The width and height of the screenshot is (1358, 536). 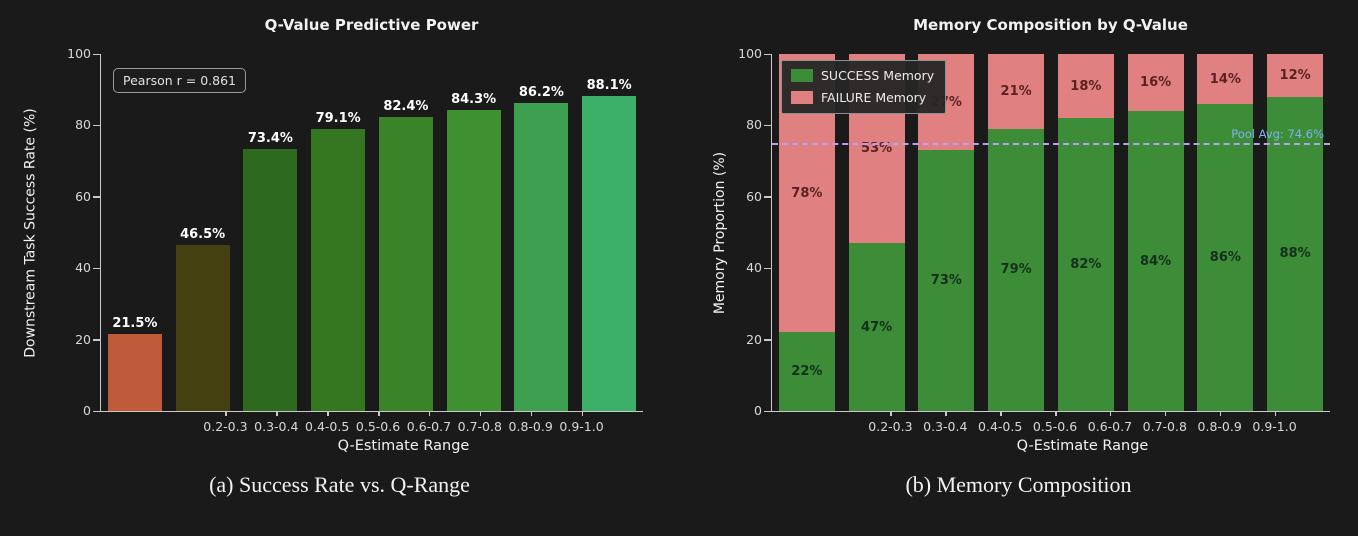 I want to click on bar-value-label: 84.3%, so click(x=474, y=100).